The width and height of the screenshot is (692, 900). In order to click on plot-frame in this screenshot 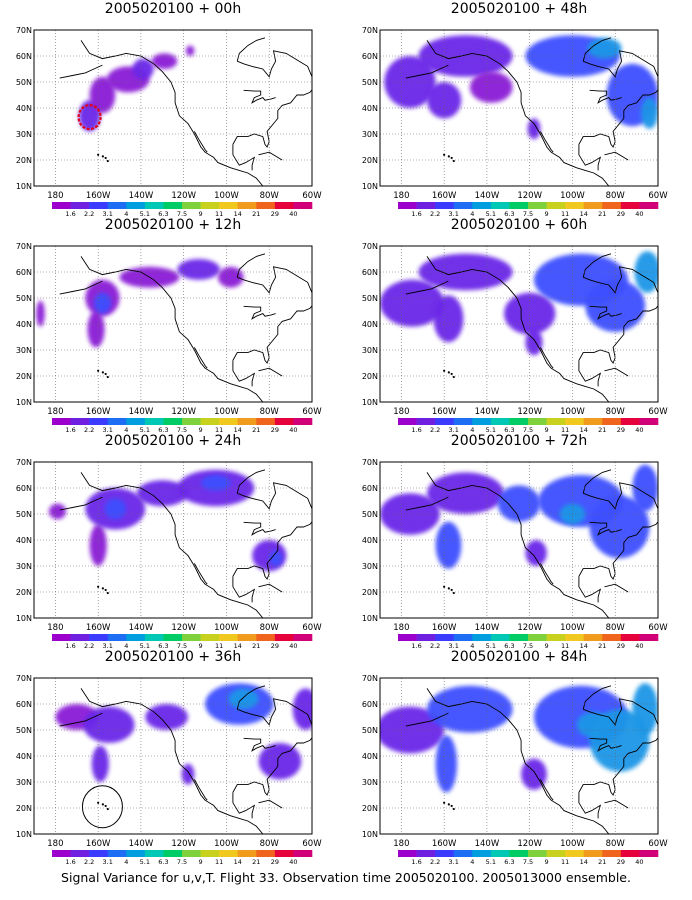, I will do `click(519, 324)`.